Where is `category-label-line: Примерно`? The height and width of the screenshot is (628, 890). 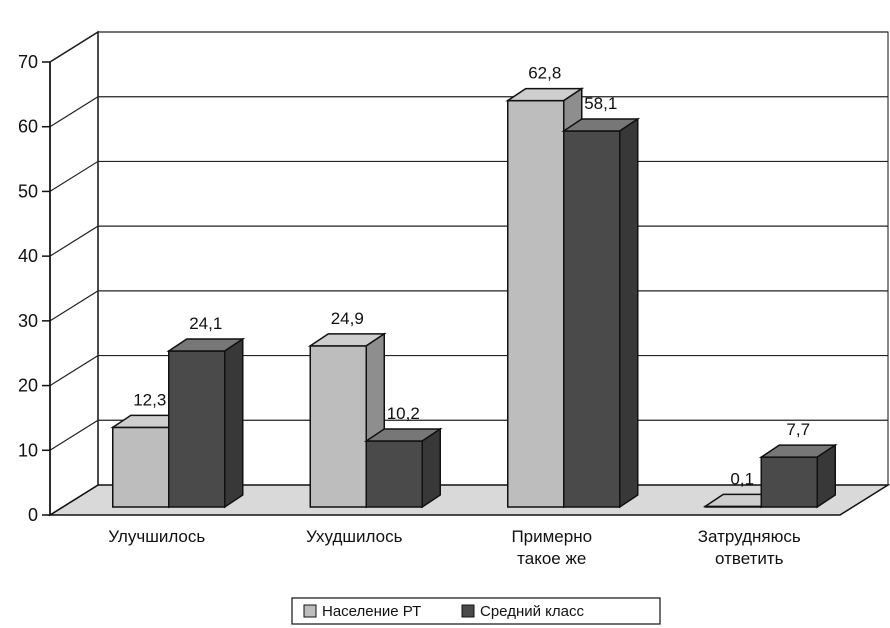 category-label-line: Примерно is located at coordinates (551, 536).